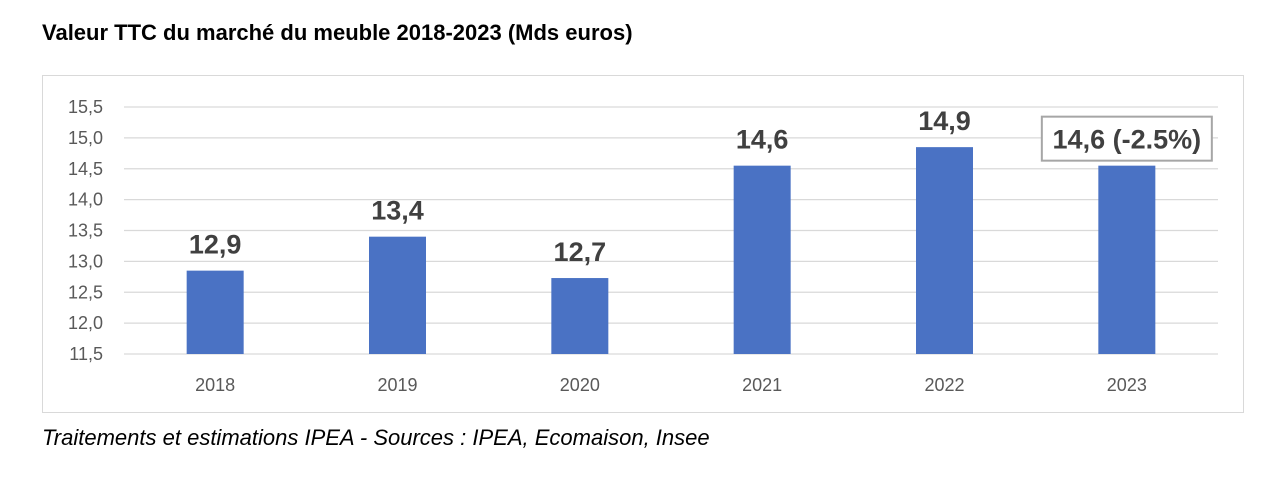 Image resolution: width=1286 pixels, height=488 pixels. Describe the element at coordinates (944, 121) in the screenshot. I see `data-label-2022: 14,9` at that location.